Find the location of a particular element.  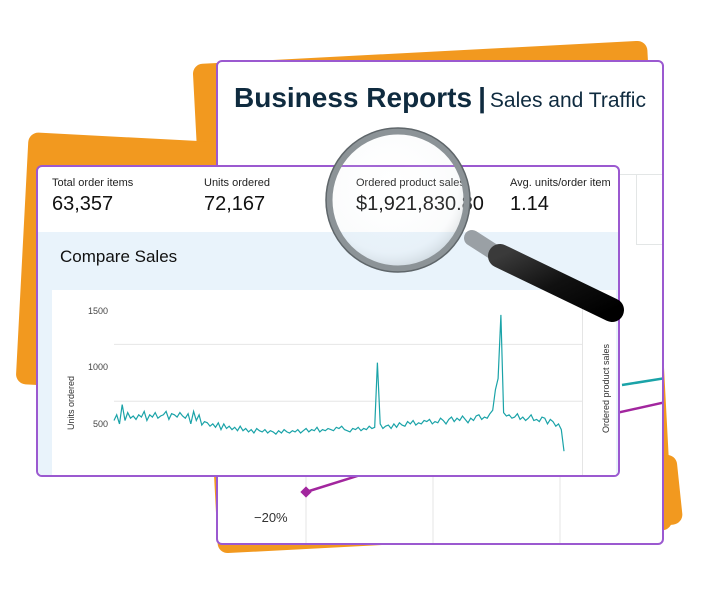

metric-value: 72,167 is located at coordinates (235, 204).